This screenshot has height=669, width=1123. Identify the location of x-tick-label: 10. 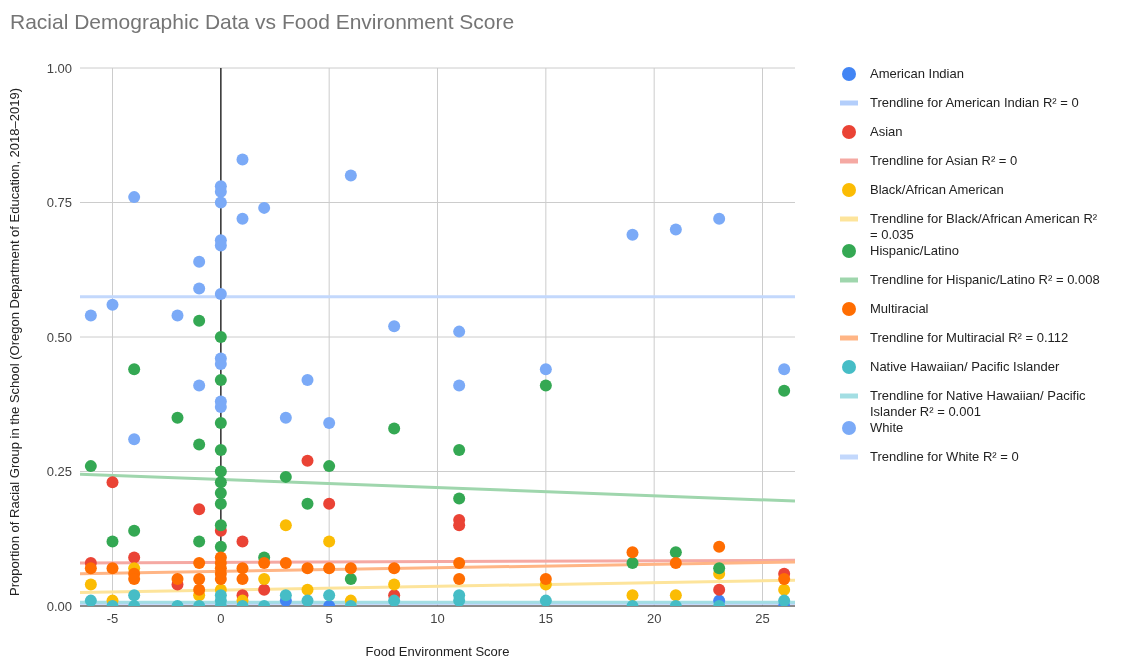
(437, 619).